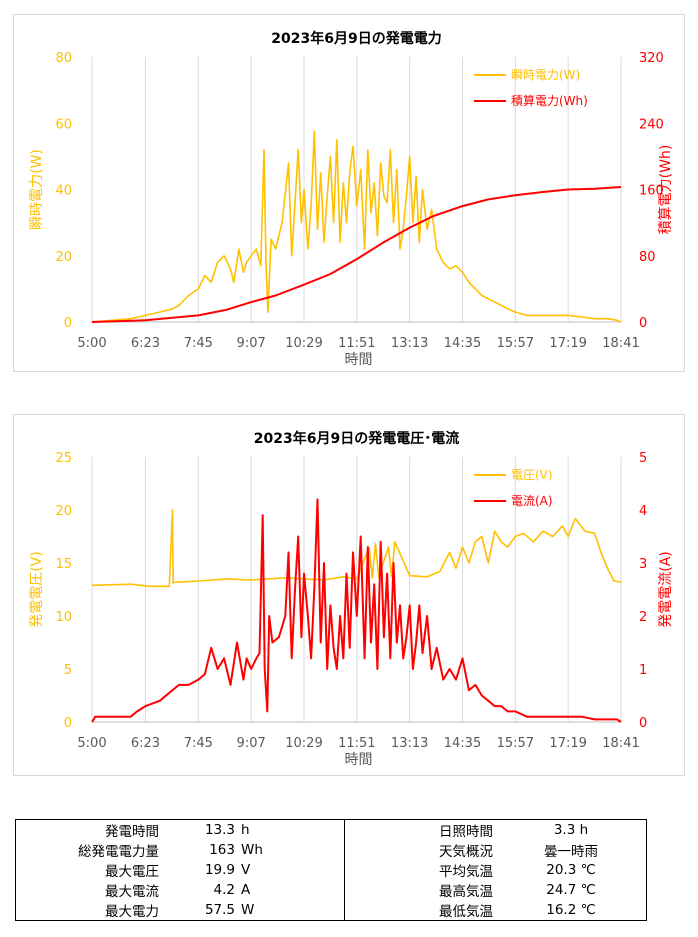  What do you see at coordinates (466, 832) in the screenshot?
I see `summary-label: 日照時間` at bounding box center [466, 832].